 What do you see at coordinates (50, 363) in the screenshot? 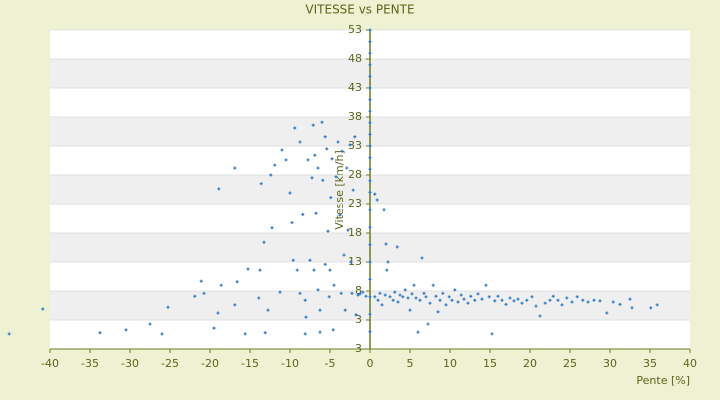
I see `x-tick-label: -40` at bounding box center [50, 363].